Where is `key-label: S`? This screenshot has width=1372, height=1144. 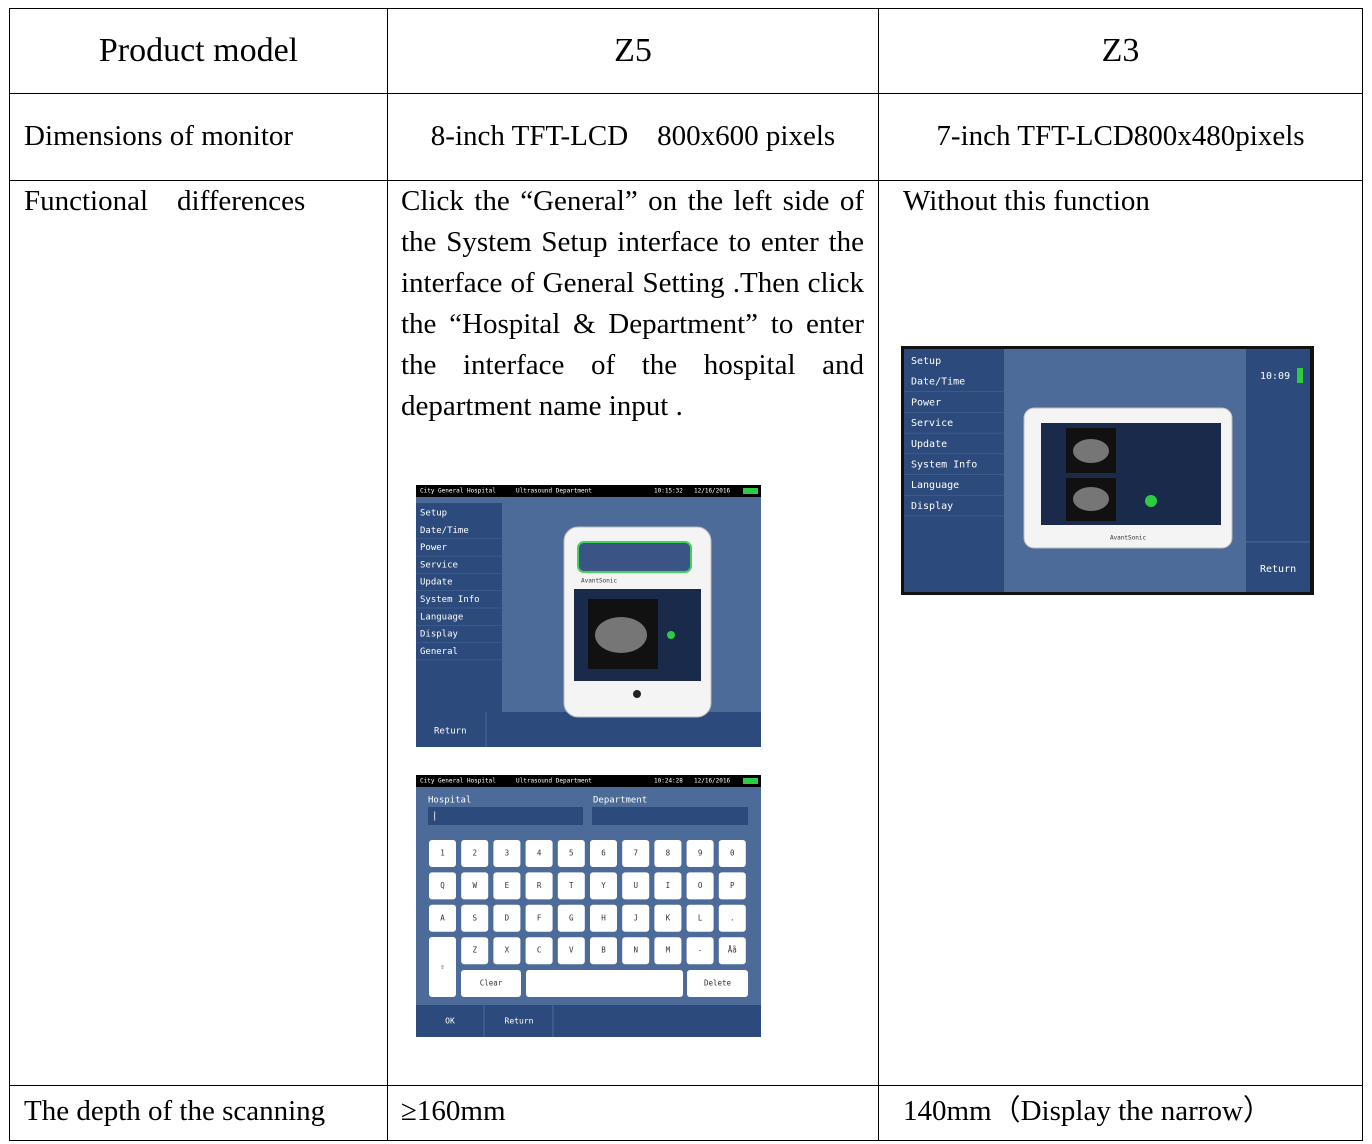
key-label: S is located at coordinates (474, 917).